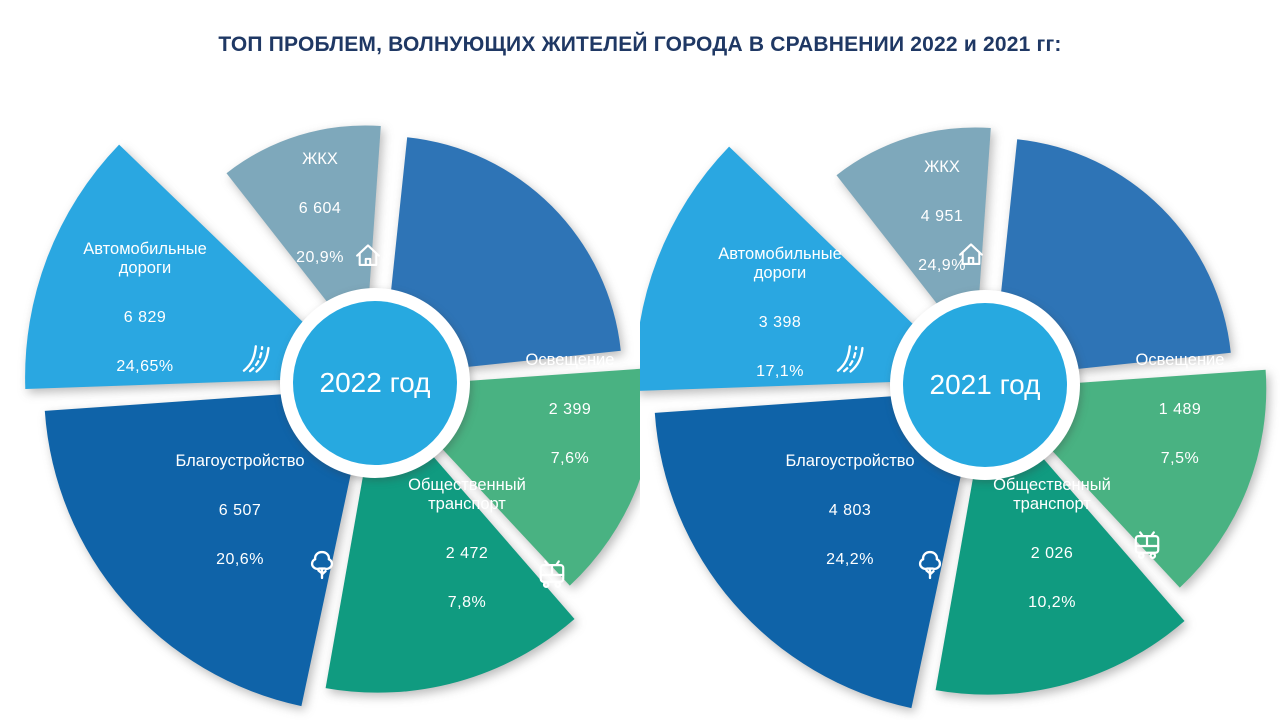  I want to click on slice-percent: 24,65%, so click(145, 366).